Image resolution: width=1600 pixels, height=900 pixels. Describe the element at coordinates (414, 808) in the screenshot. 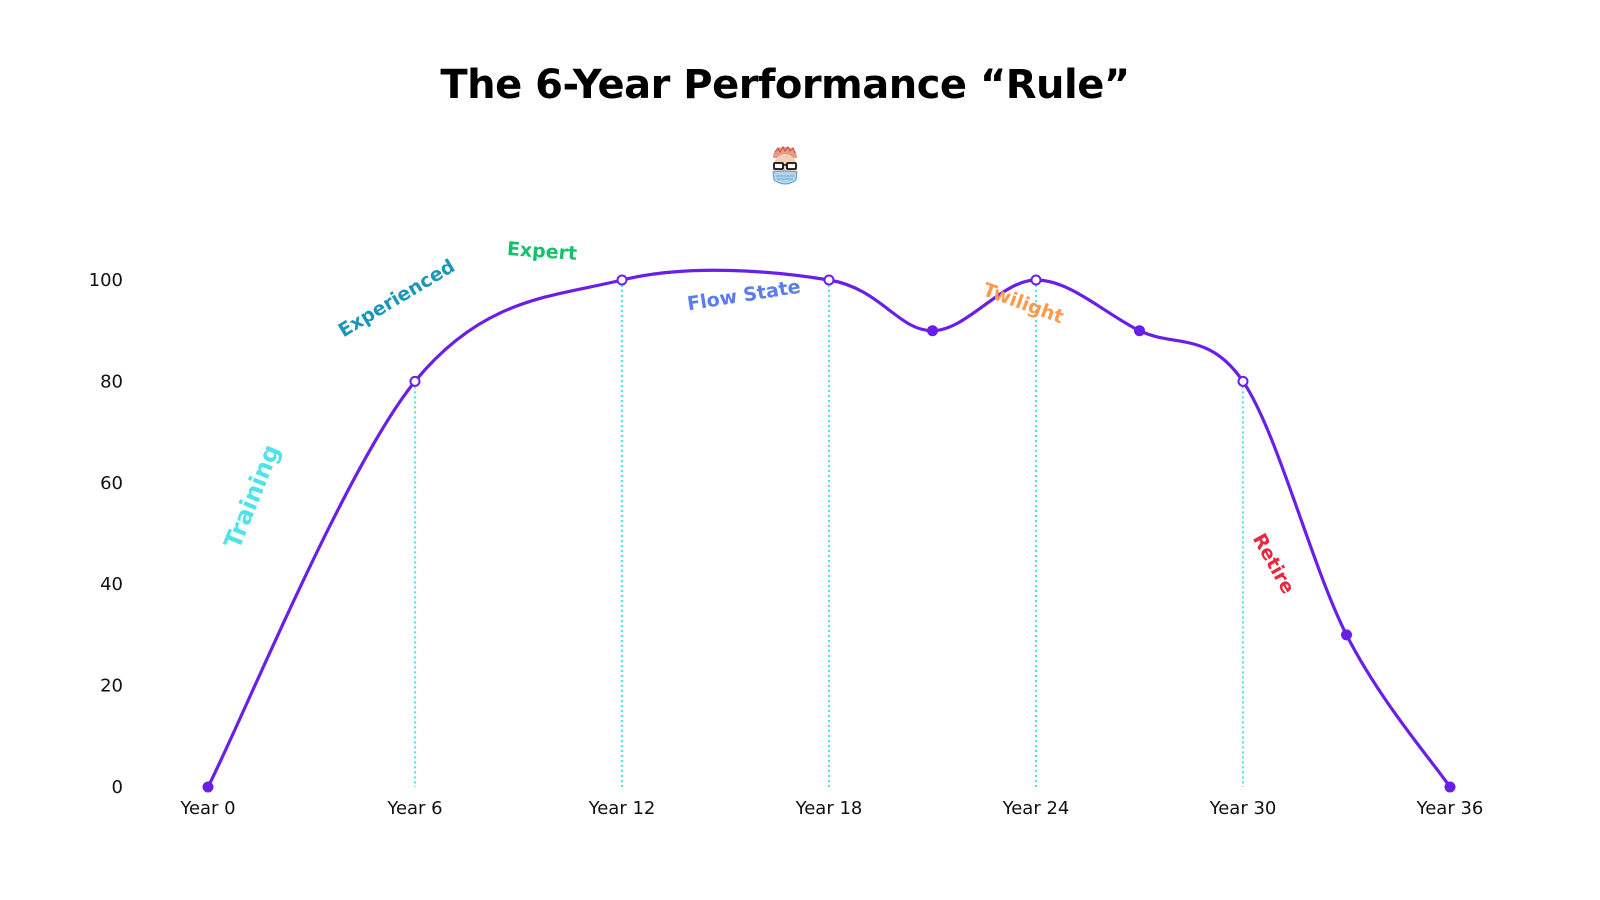

I see `x-tick-label: Year 6` at that location.